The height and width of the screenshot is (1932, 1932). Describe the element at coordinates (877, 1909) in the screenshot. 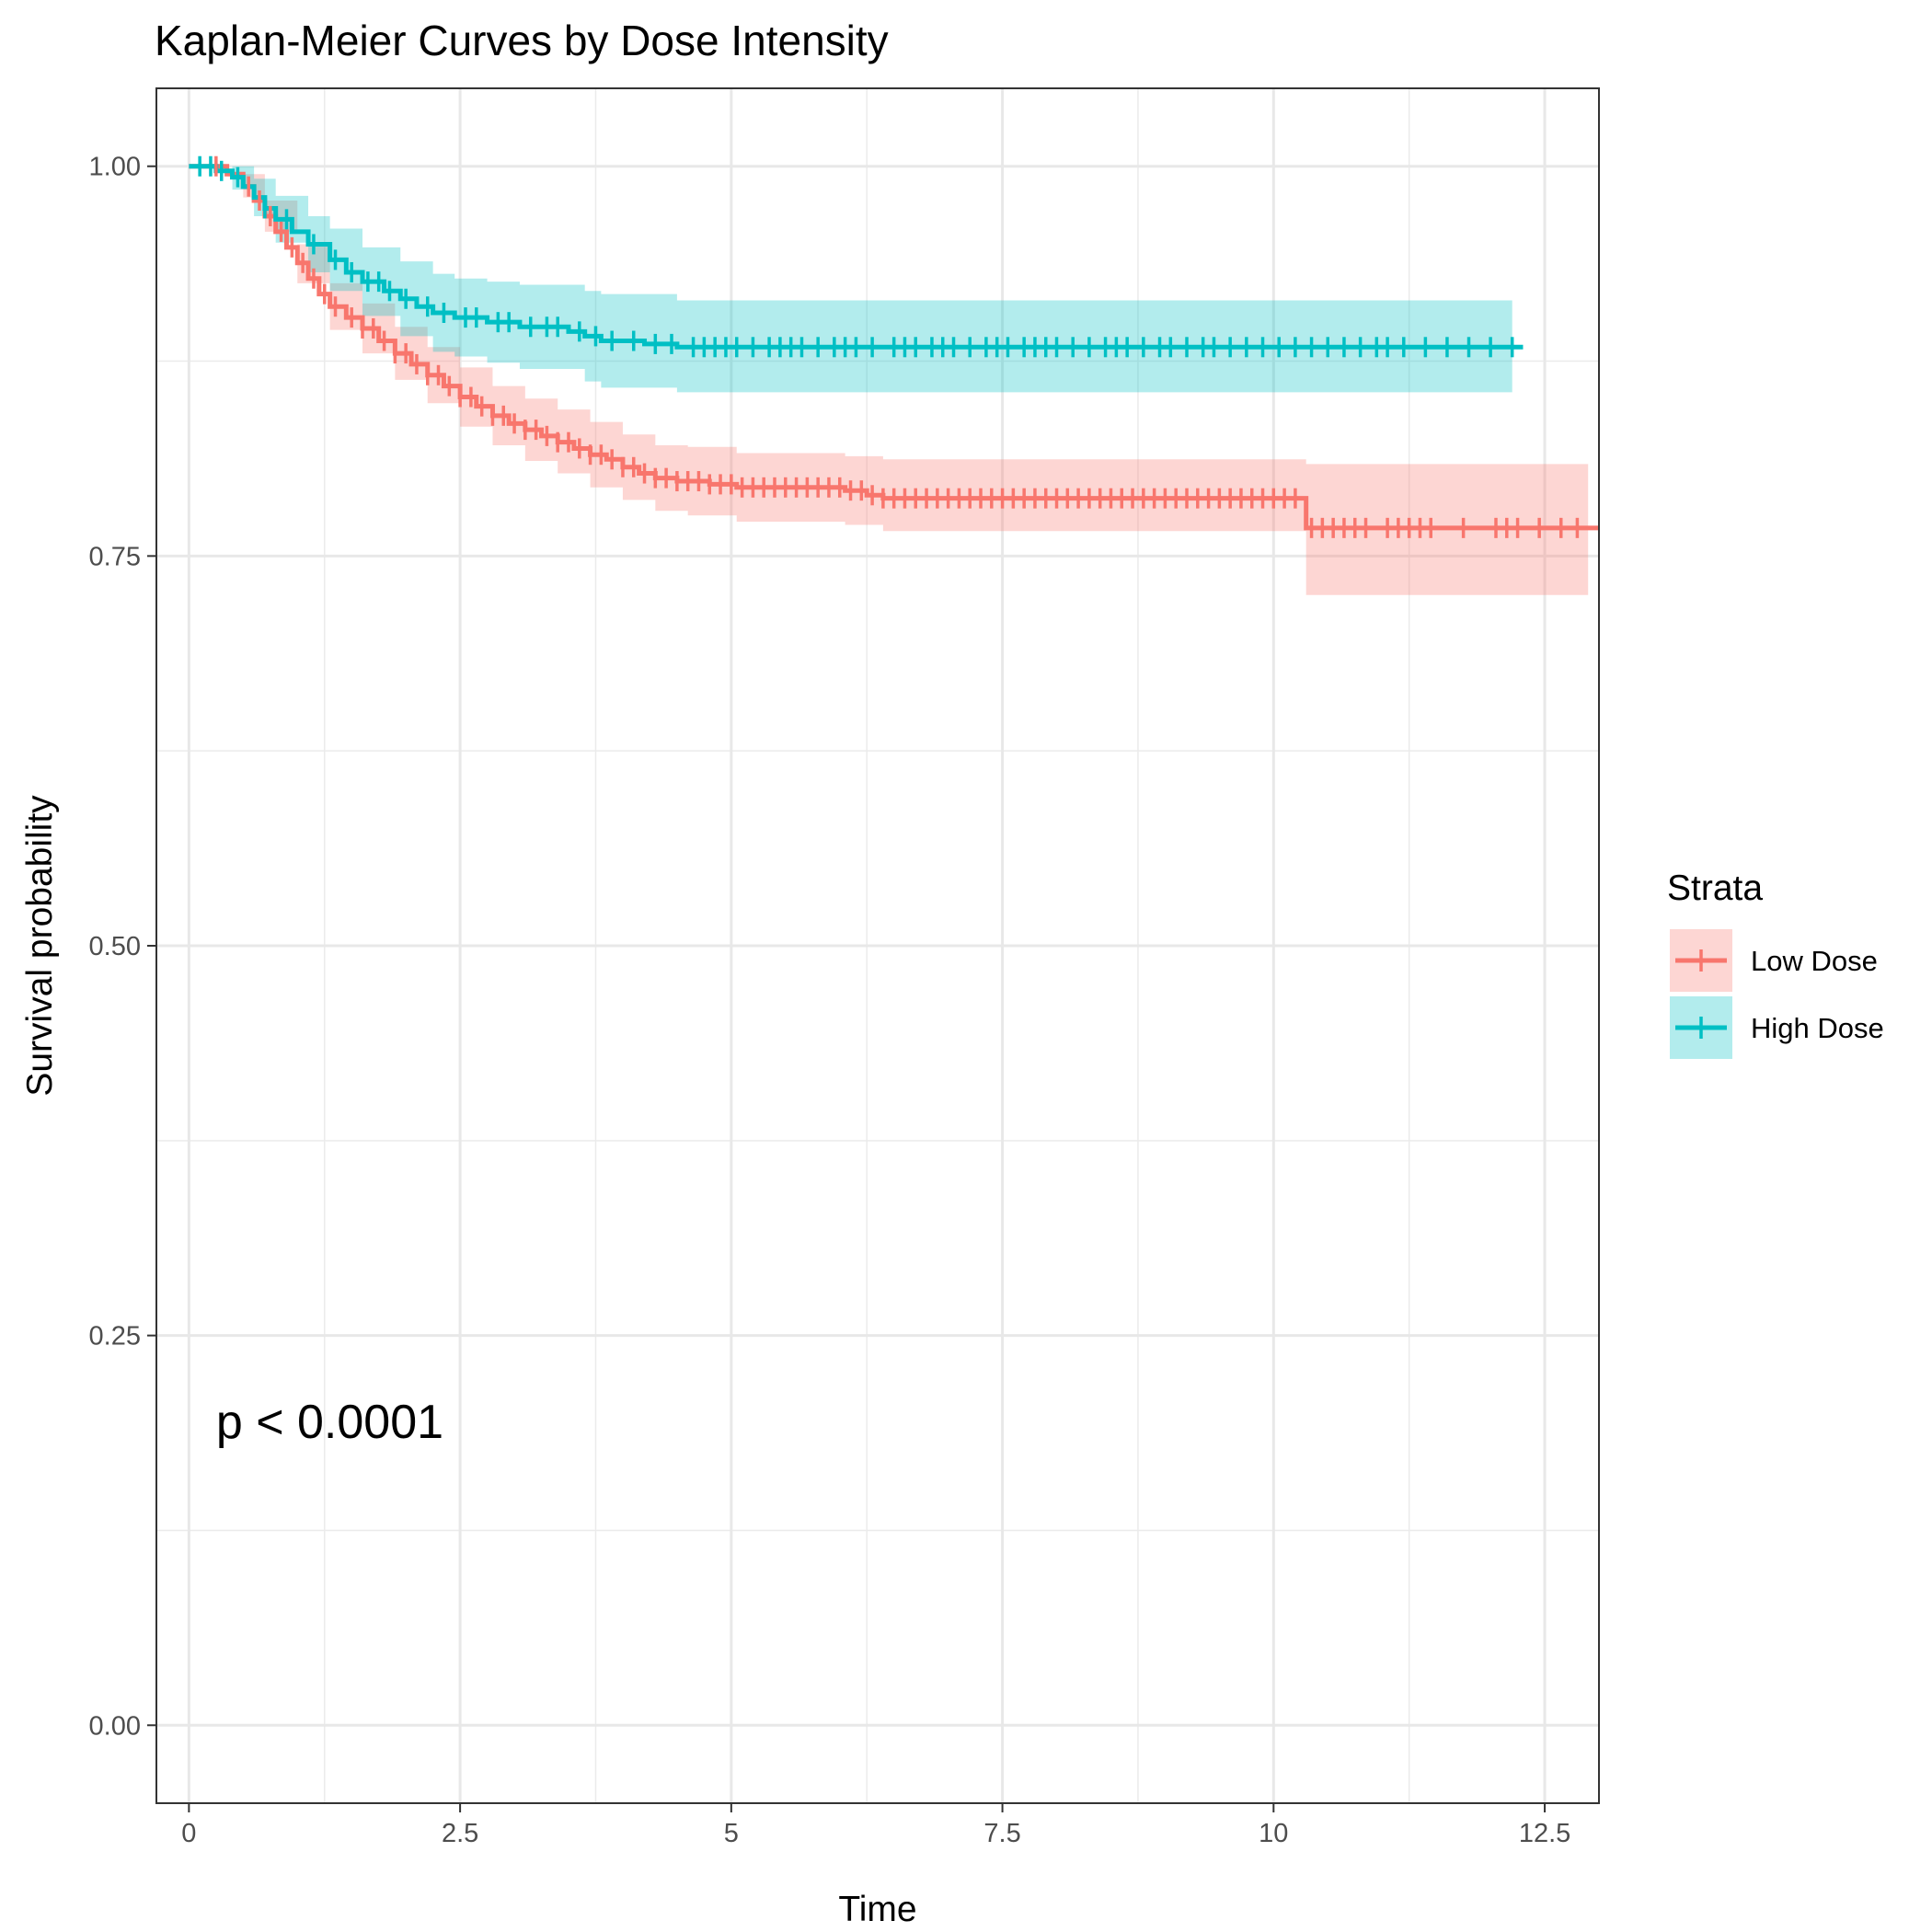

I see `x-axis-title: Time` at that location.